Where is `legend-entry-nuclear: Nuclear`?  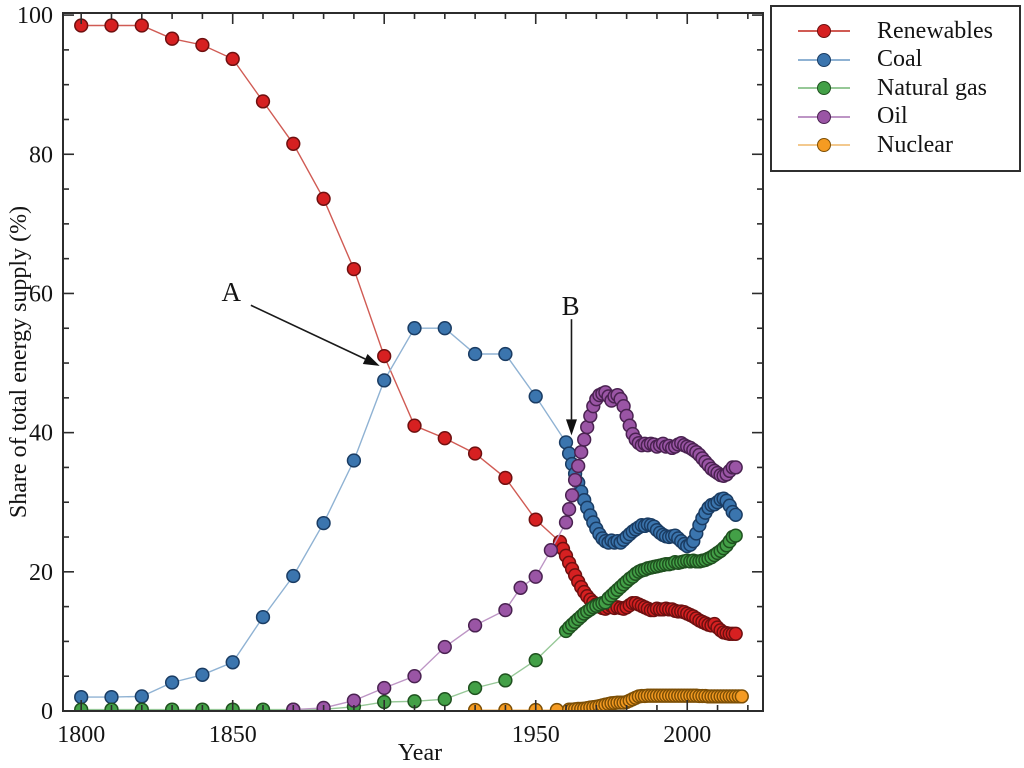 legend-entry-nuclear: Nuclear is located at coordinates (908, 145).